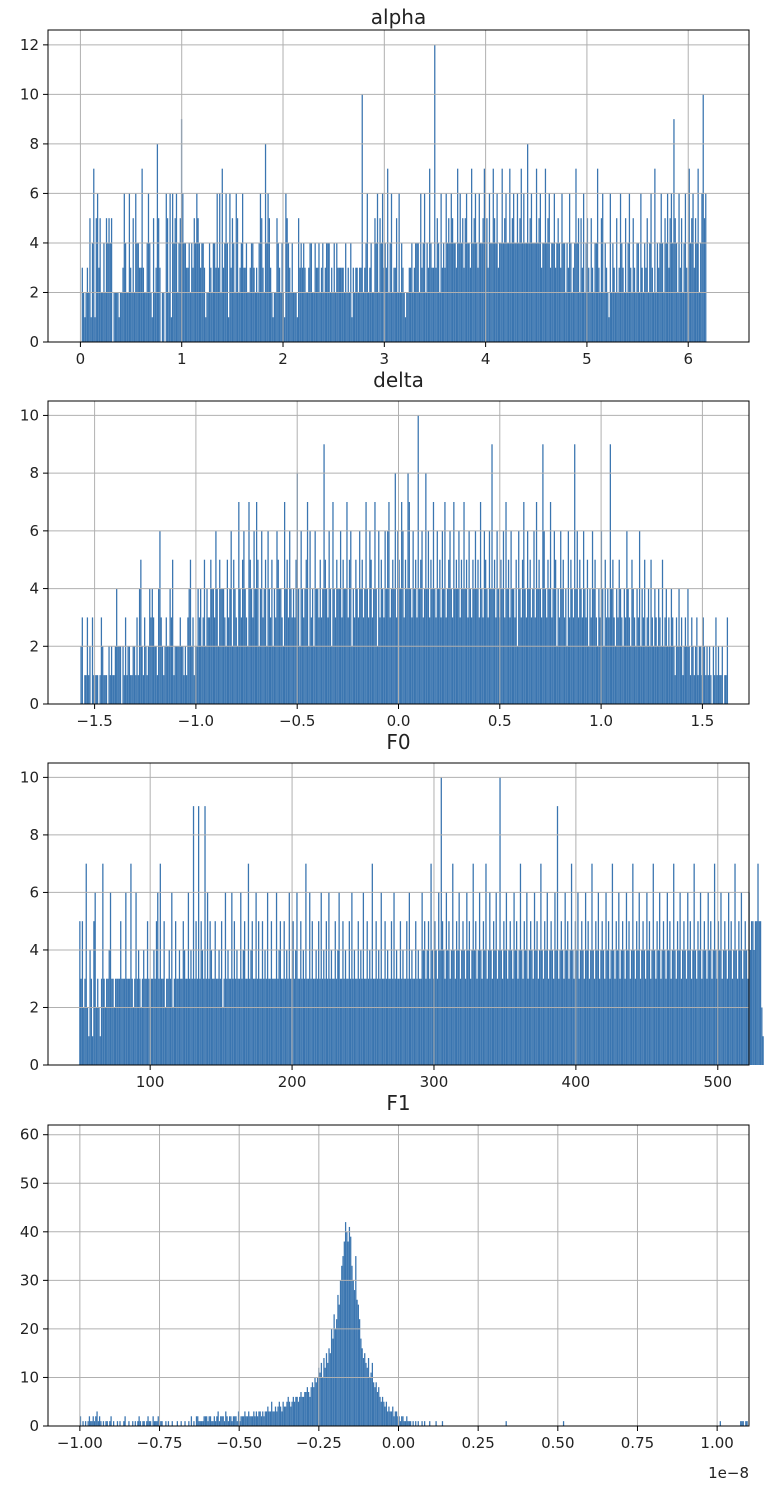  What do you see at coordinates (160, 1443) in the screenshot?
I see `x-tick-label: −0.75` at bounding box center [160, 1443].